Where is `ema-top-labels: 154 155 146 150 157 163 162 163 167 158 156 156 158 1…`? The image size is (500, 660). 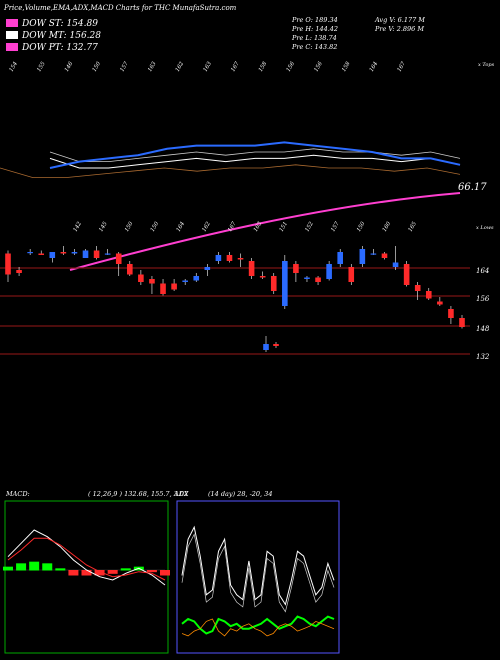
ema-top-labels: 154 155 146 150 157 163 162 163 167 158 156 156 158 1… is located at coordinates (208, 66).